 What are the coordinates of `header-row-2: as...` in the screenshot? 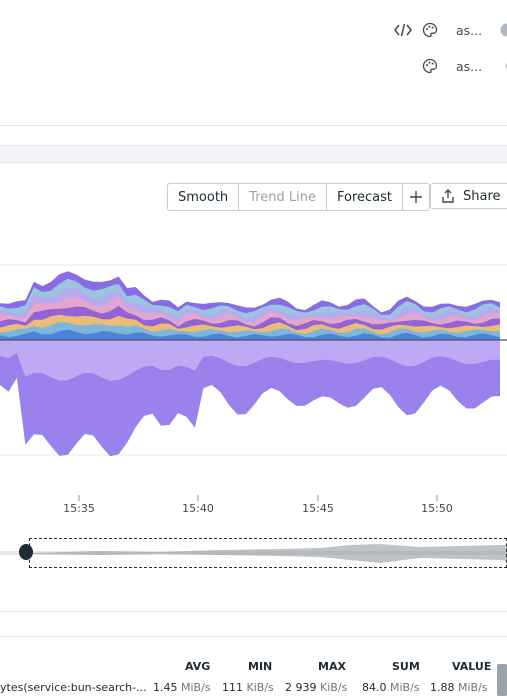 It's located at (464, 66).